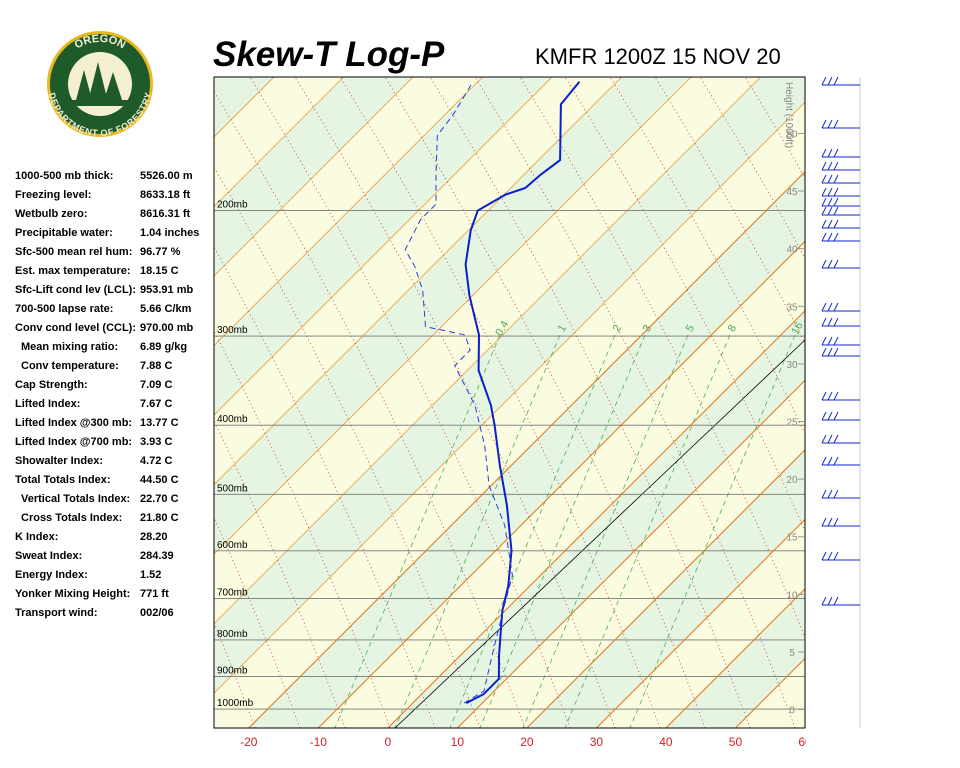  What do you see at coordinates (156, 404) in the screenshot?
I see `stat-value: 7.67 C` at bounding box center [156, 404].